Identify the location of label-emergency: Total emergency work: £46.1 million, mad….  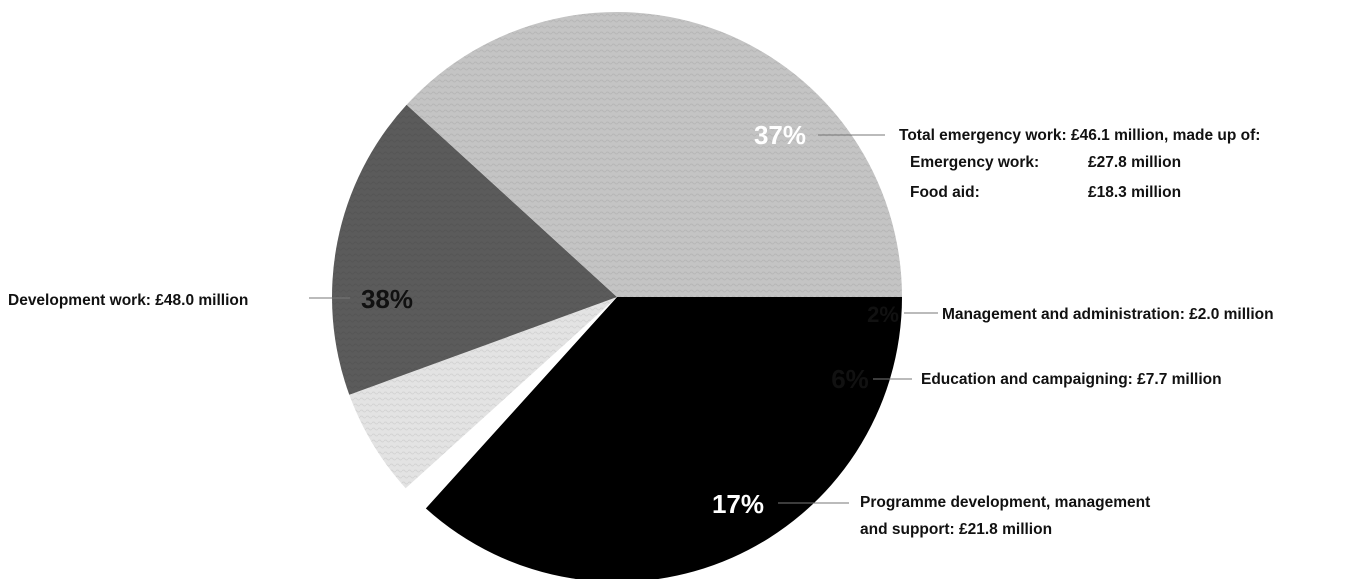
(1079, 135).